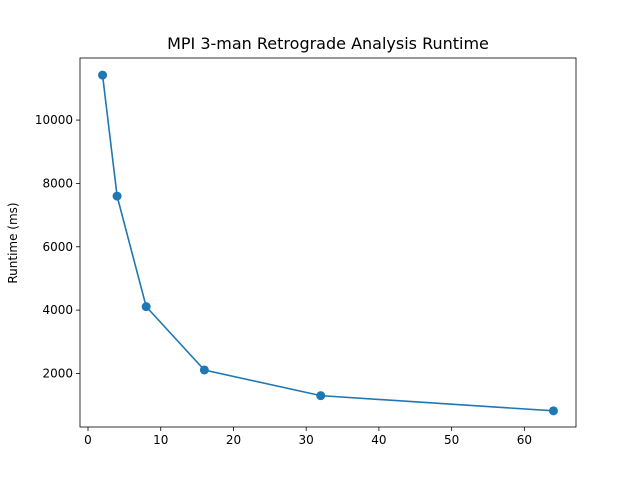 The image size is (640, 480). Describe the element at coordinates (57, 310) in the screenshot. I see `y-tick-label: 4000` at that location.